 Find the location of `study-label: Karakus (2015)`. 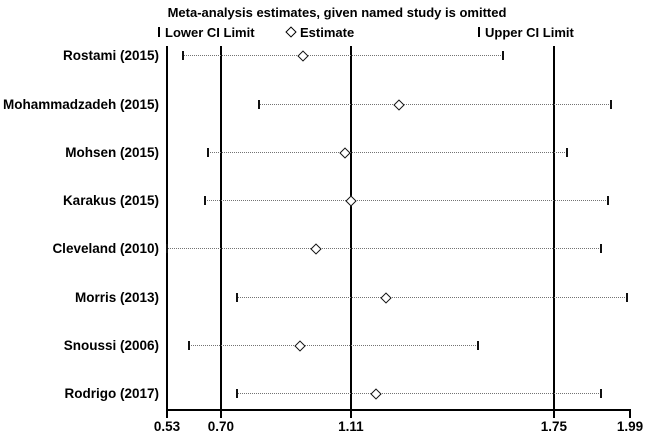

study-label: Karakus (2015) is located at coordinates (110, 201).